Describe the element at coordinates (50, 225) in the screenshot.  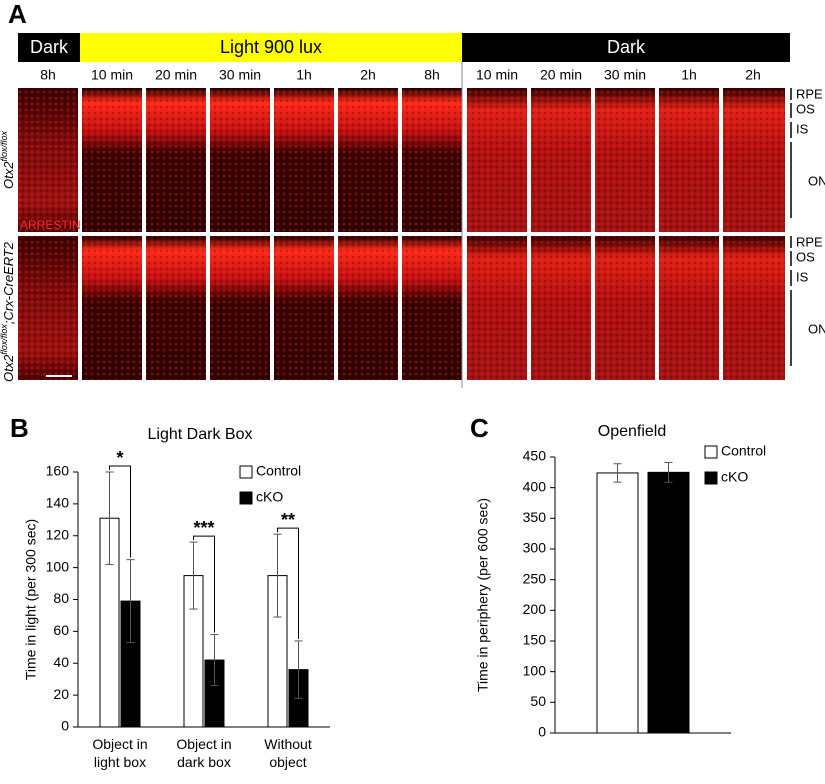
I see `stain-label: ARRESTIN` at that location.